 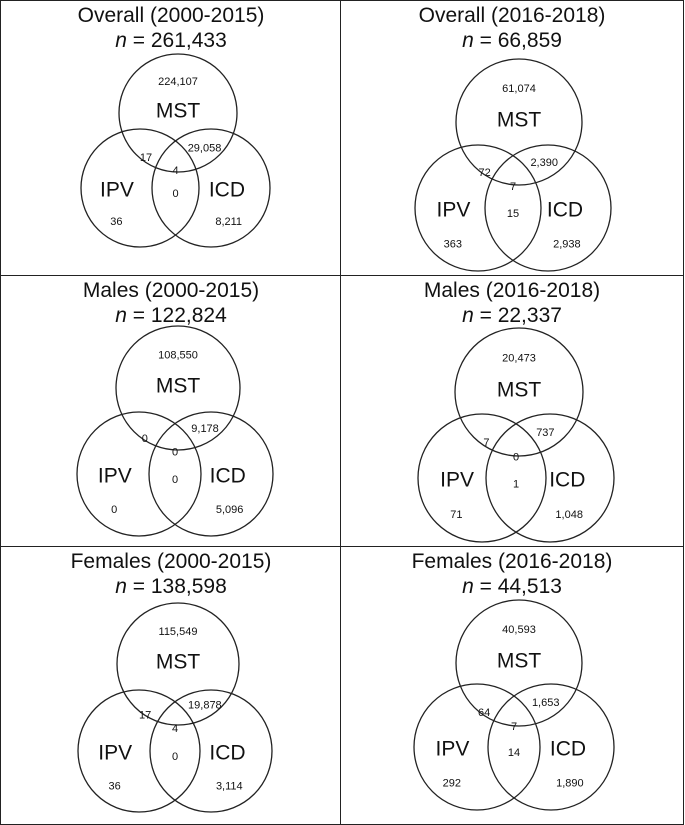 I want to click on sample-size-value: = 66,859, so click(x=520, y=40).